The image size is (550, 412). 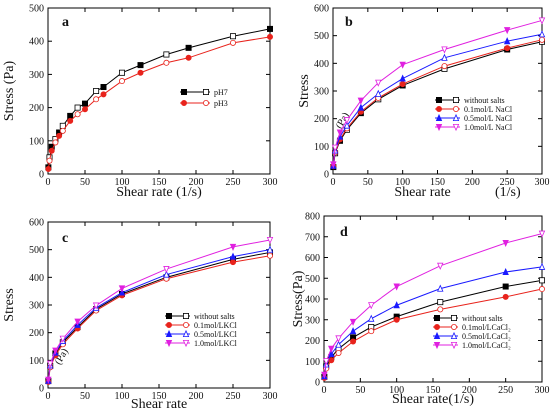 What do you see at coordinates (433, 399) in the screenshot?
I see `x-axis-label: Shear rate(1/s)` at bounding box center [433, 399].